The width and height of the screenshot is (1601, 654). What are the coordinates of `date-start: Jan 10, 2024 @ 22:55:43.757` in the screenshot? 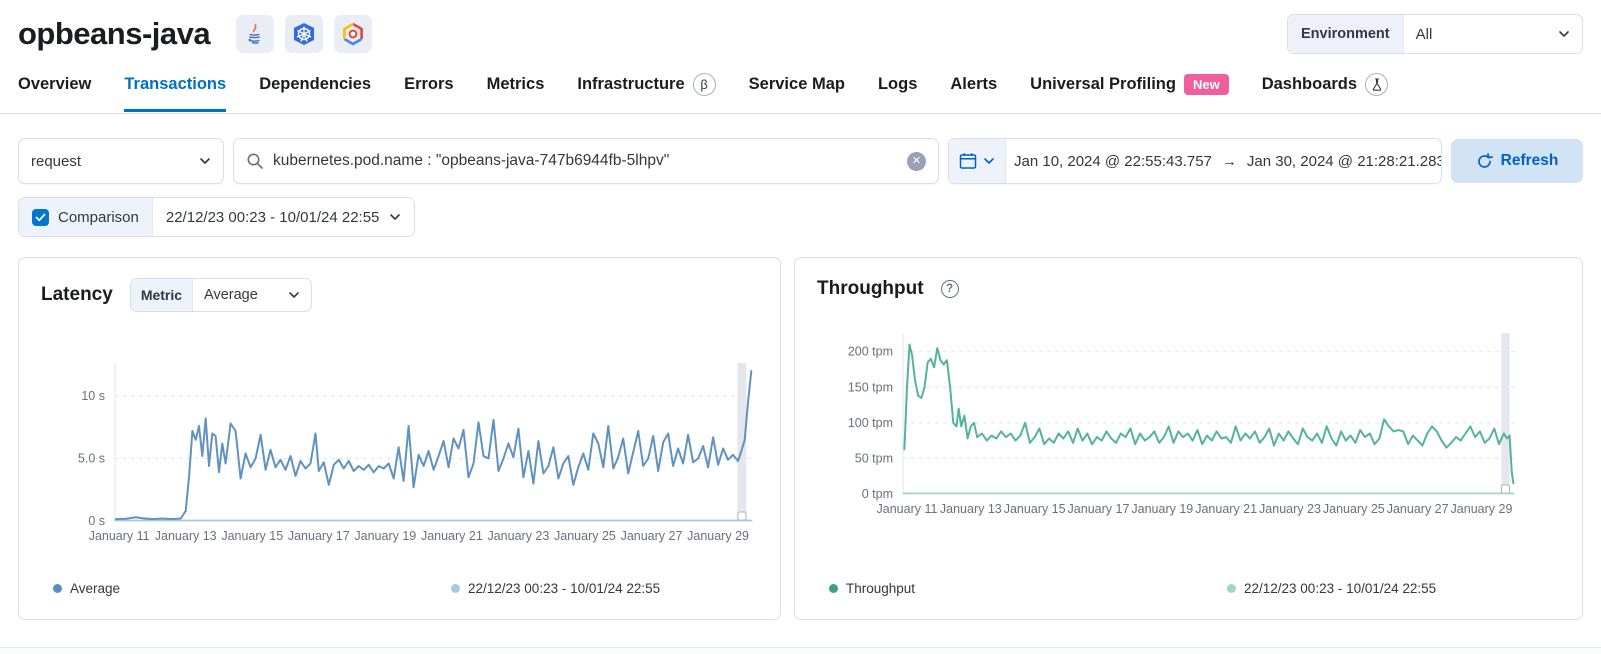 It's located at (1113, 161).